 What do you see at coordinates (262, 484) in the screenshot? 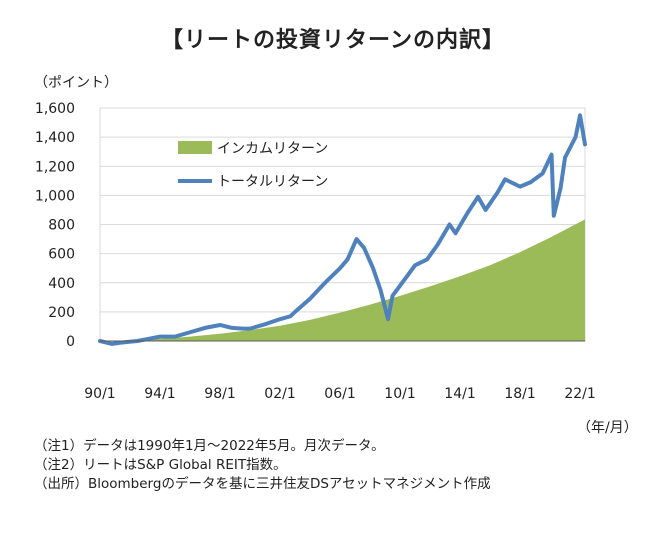
I see `footnote-source: （出所）Bloombergのデータを基に三井住友DSアセットマネジメント作成` at bounding box center [262, 484].